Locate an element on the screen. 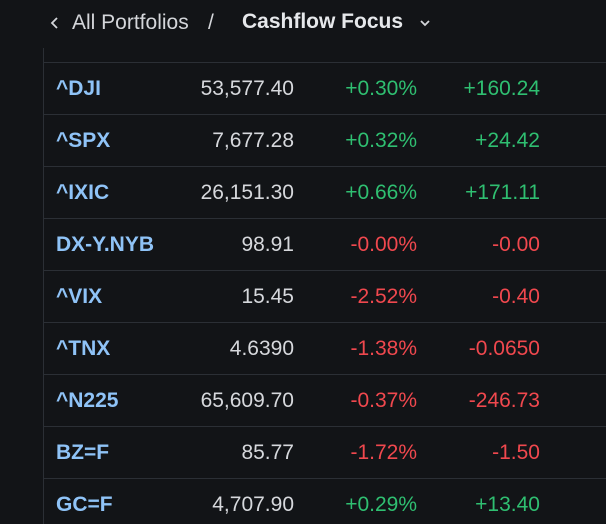 This screenshot has width=606, height=524. change-percent-cell: -1.72% is located at coordinates (383, 452).